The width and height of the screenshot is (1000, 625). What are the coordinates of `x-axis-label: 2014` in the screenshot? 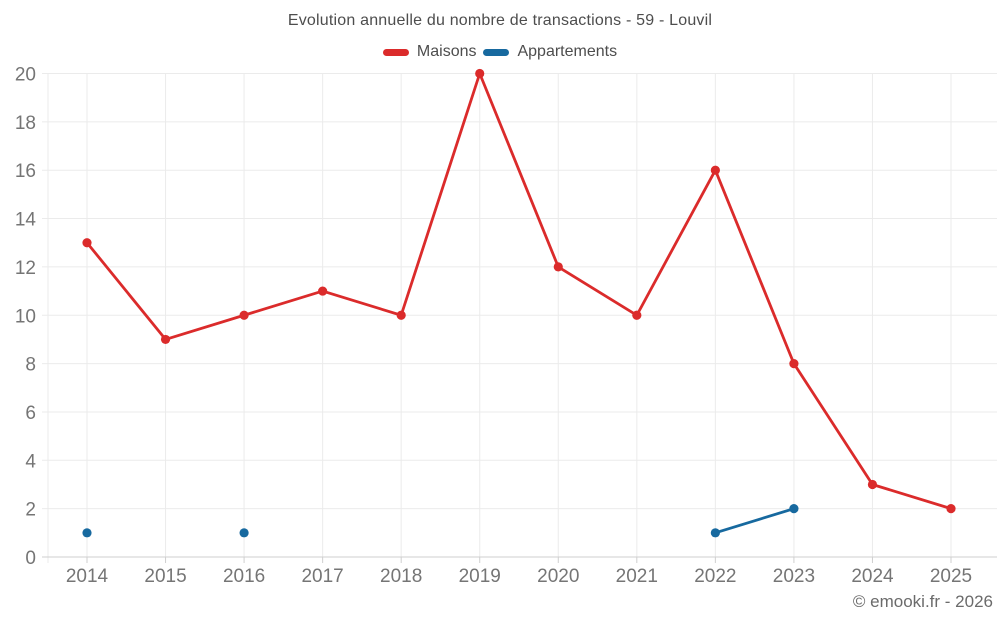 It's located at (87, 576).